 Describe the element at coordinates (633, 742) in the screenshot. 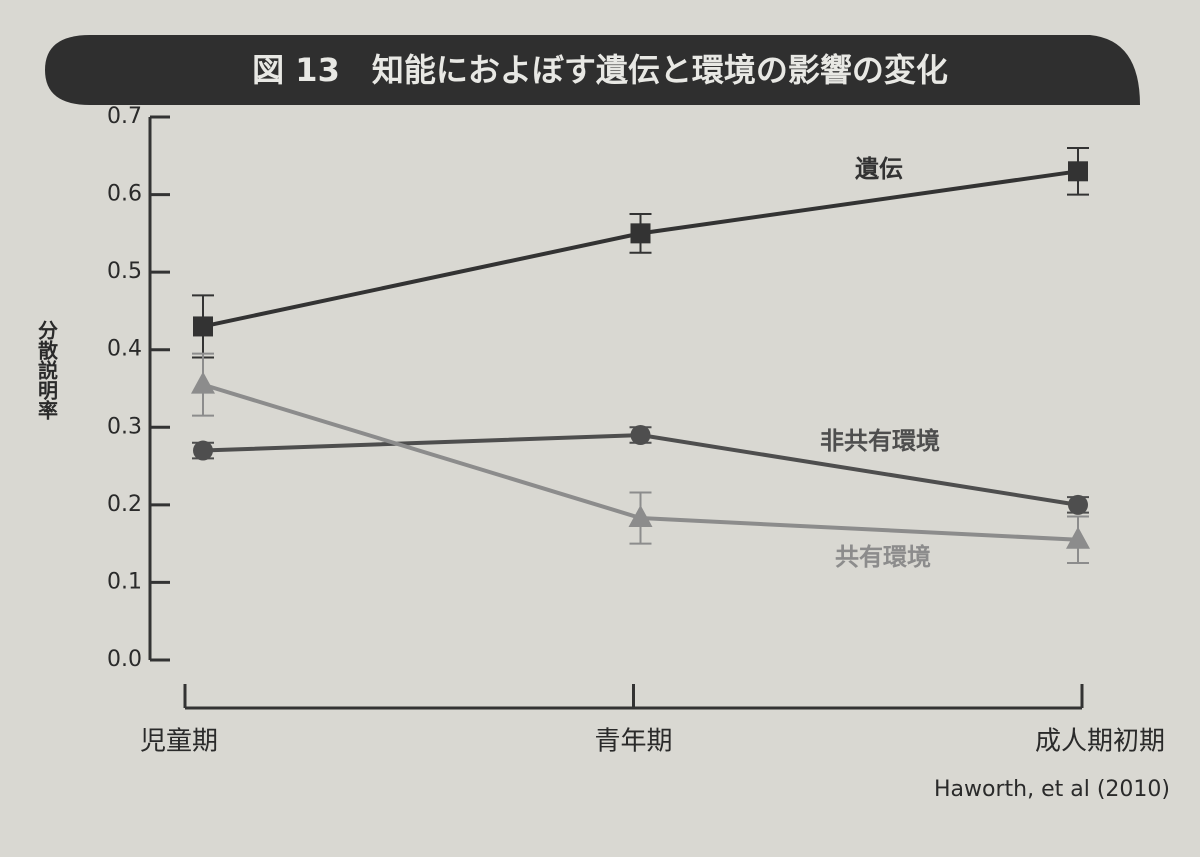

I see `x-tick-label: 青年期` at that location.